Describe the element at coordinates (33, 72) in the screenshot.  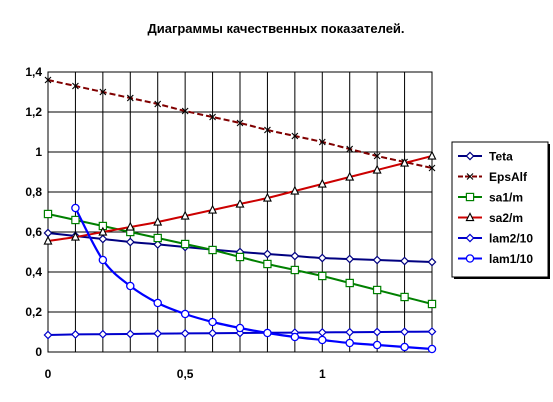
I see `y-tick-label: 1,4` at that location.